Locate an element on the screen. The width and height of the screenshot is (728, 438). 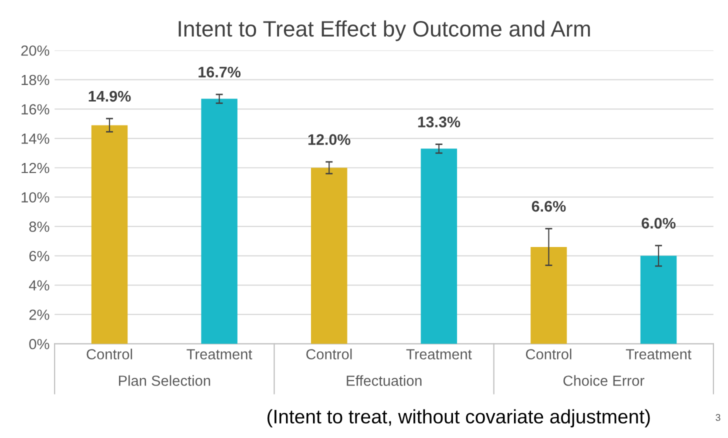
data-label: 12.0% is located at coordinates (329, 139).